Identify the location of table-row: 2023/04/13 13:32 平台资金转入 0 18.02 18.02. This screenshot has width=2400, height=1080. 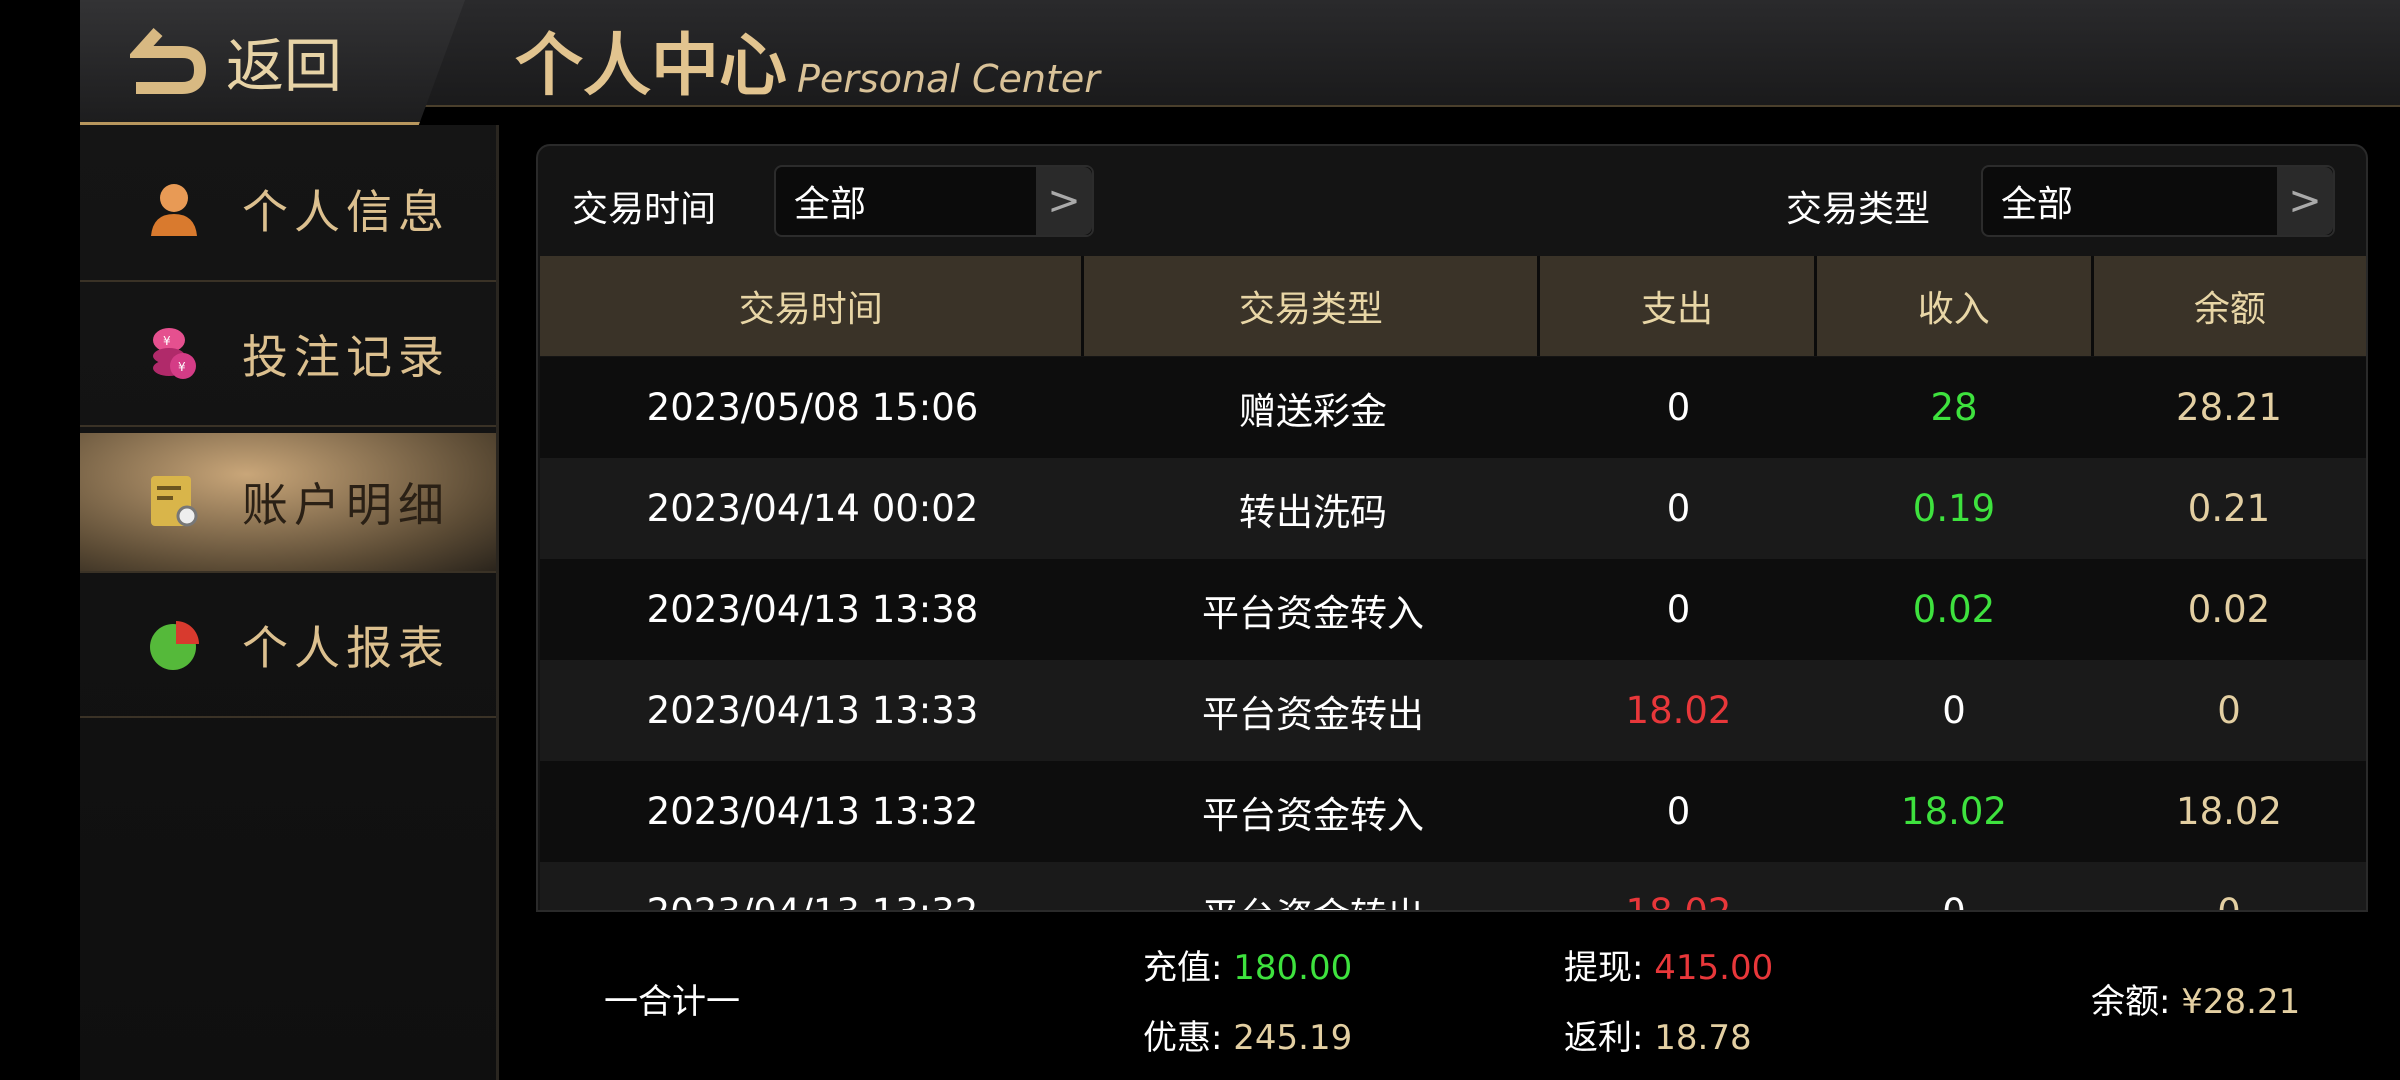
(1453, 811).